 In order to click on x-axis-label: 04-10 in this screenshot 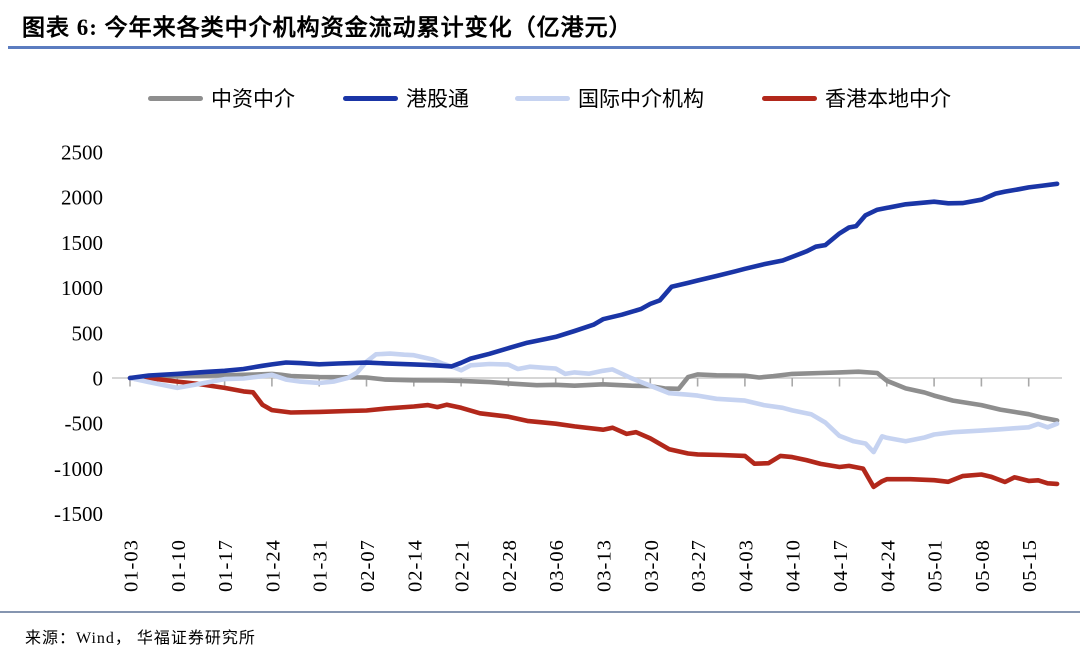, I will do `click(794, 565)`.